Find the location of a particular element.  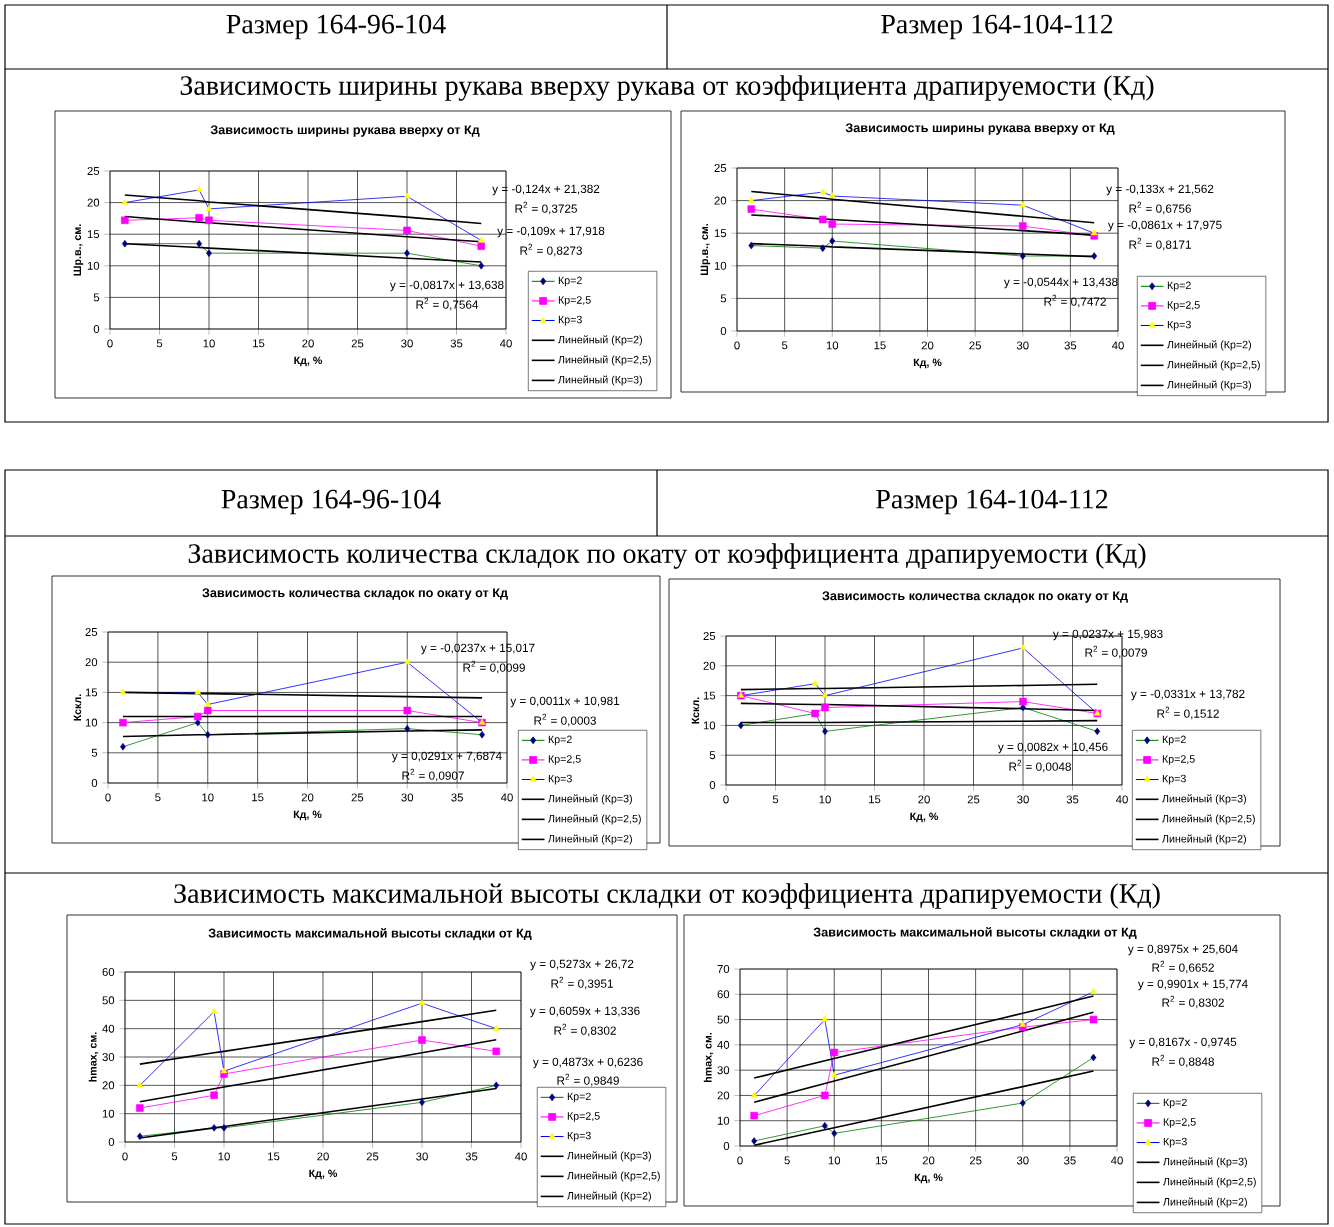

text: Зависимость ширины рукава вверху рукава от коэффициента драпируемости (Кд) is located at coordinates (667, 88).